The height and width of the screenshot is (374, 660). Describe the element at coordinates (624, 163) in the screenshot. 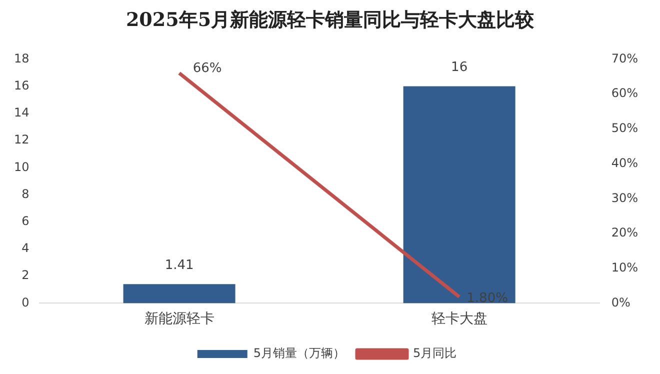

I see `y2-tick-label: 40%` at that location.